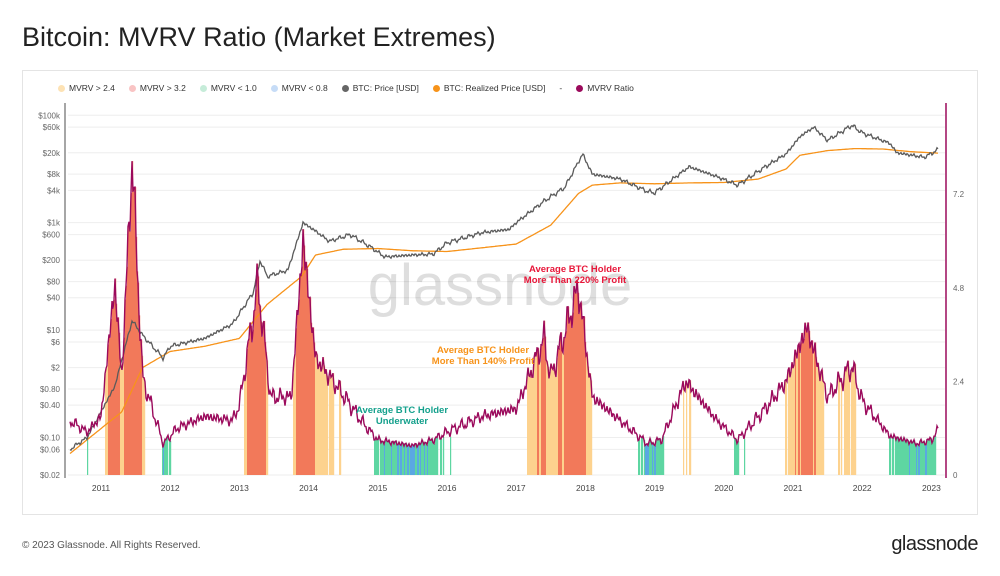 Image resolution: width=1000 pixels, height=576 pixels. I want to click on legend-item: MVRV < 1.0, so click(228, 88).